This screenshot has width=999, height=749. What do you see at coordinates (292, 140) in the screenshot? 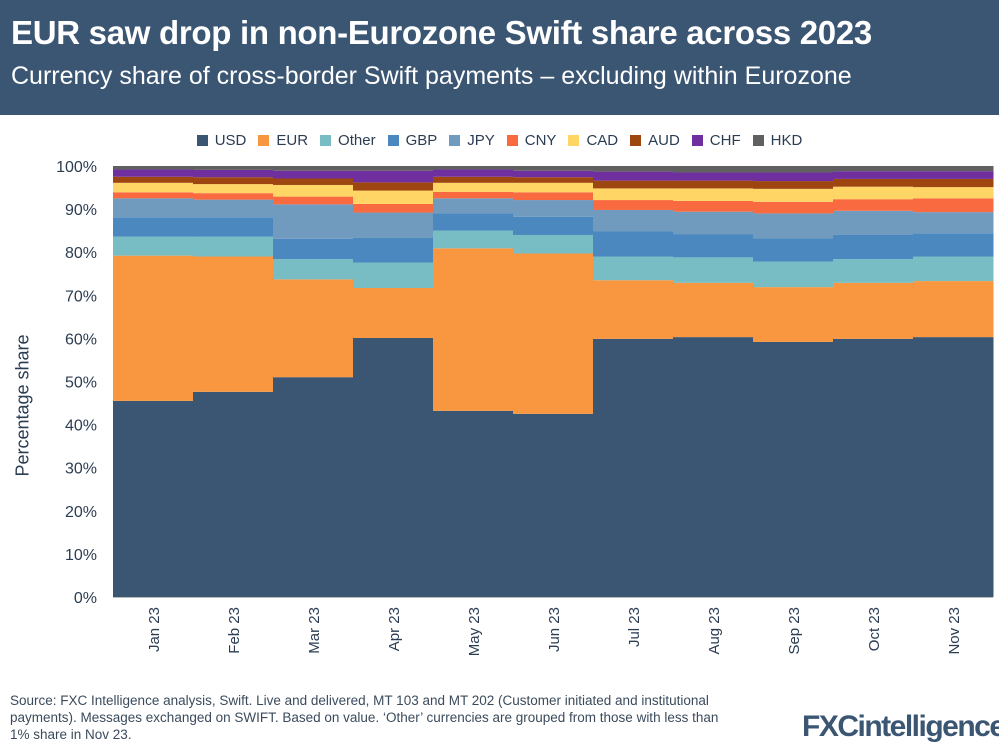
I see `legend-label: EUR` at bounding box center [292, 140].